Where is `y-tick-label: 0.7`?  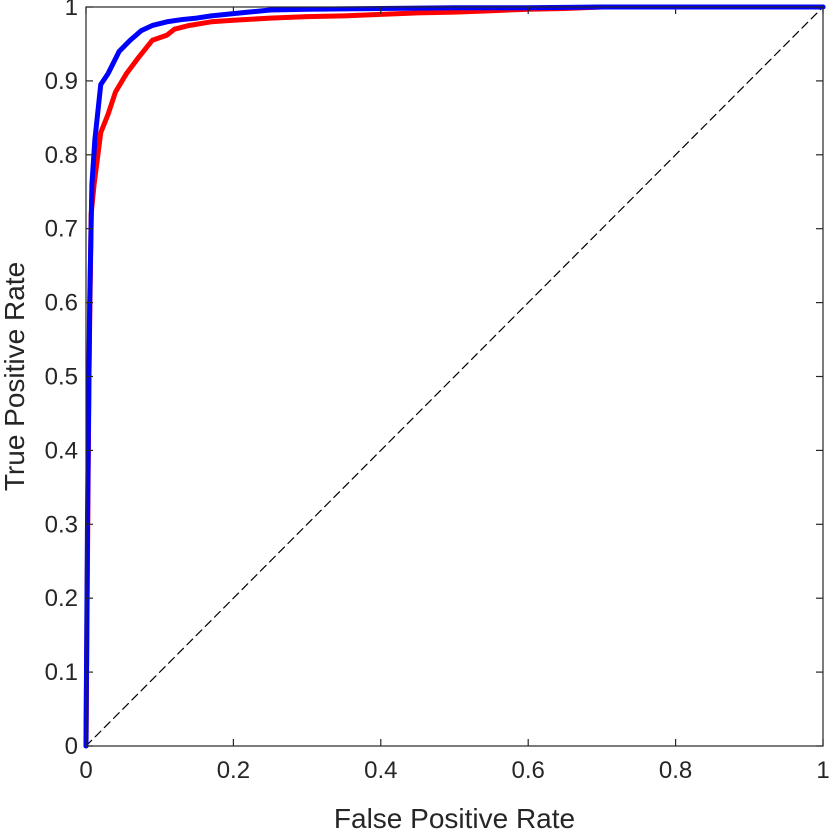 y-tick-label: 0.7 is located at coordinates (61, 229).